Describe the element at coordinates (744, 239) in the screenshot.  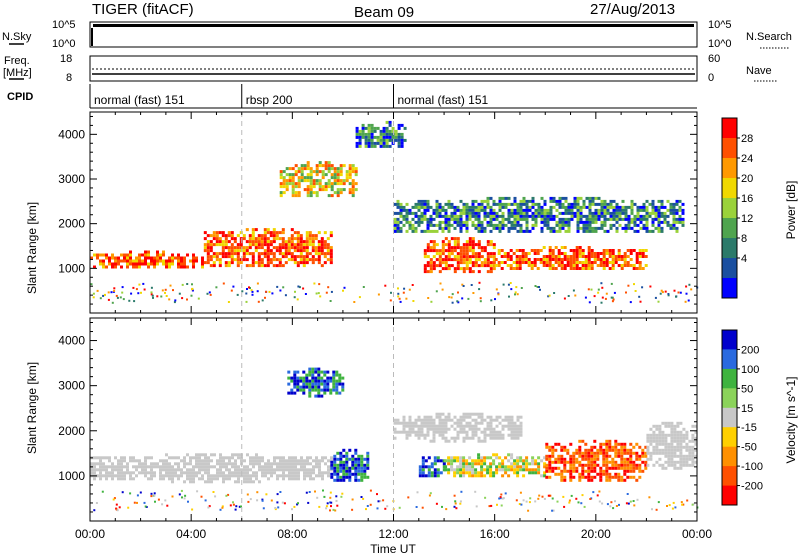
I see `colorbar-tick-label: 8` at that location.